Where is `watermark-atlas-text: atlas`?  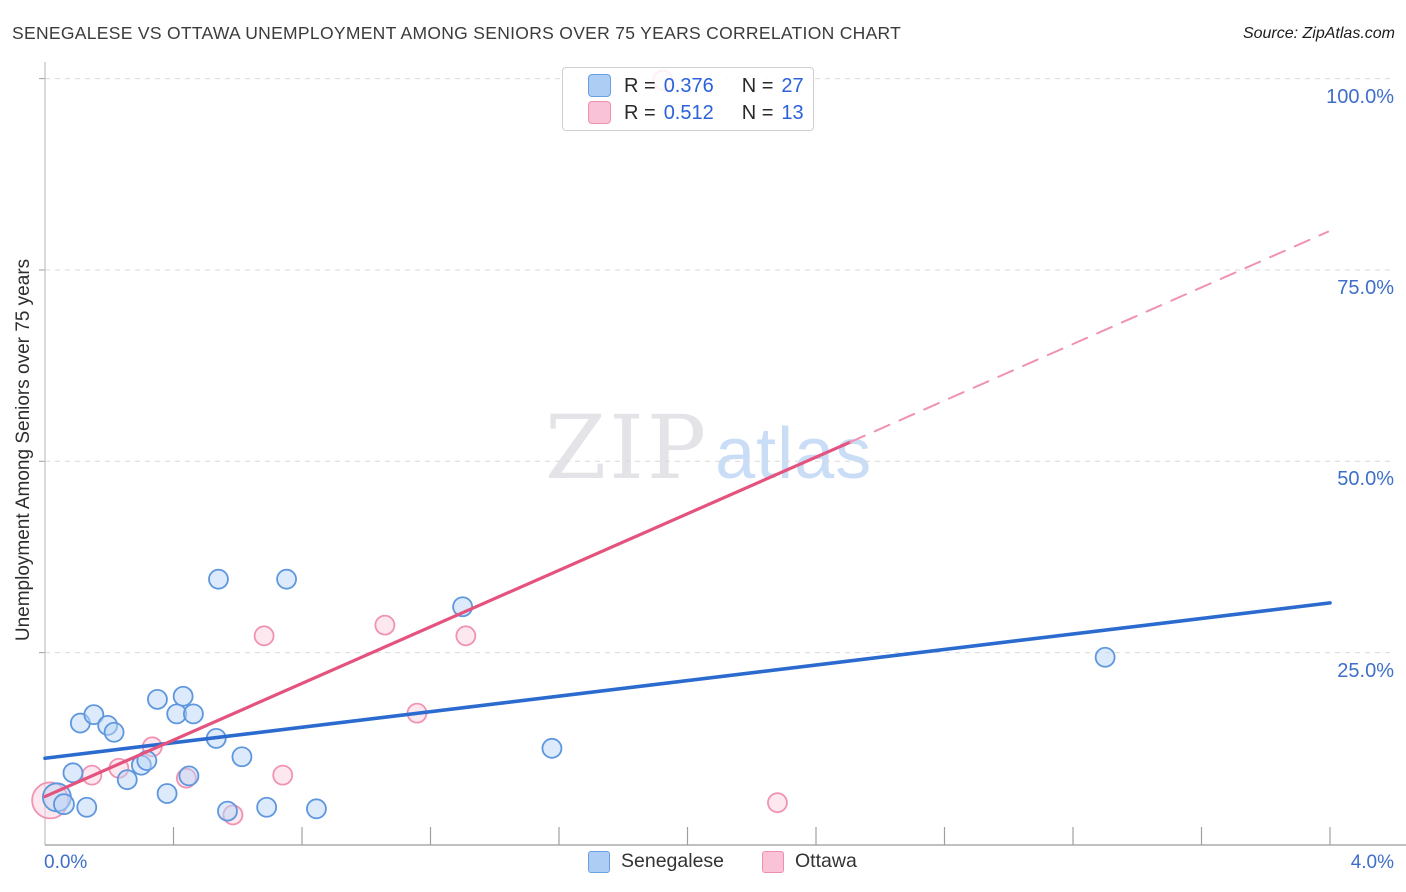
watermark-atlas-text: atlas is located at coordinates (794, 454).